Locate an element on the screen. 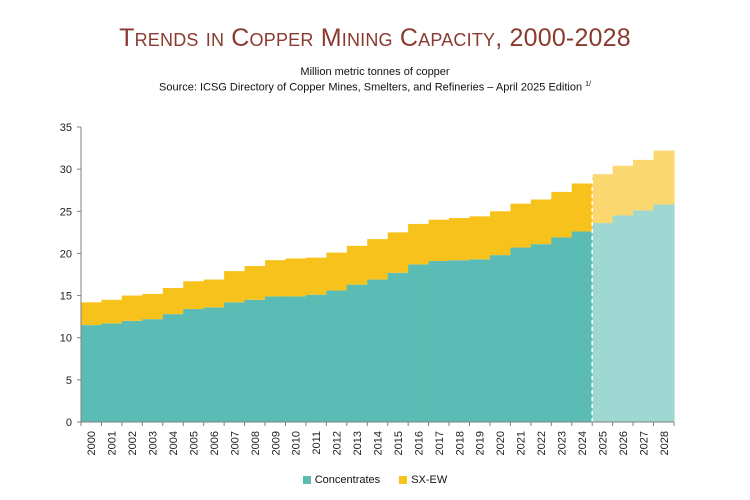 The height and width of the screenshot is (500, 750). bar-concentrates-2007 is located at coordinates (235, 362).